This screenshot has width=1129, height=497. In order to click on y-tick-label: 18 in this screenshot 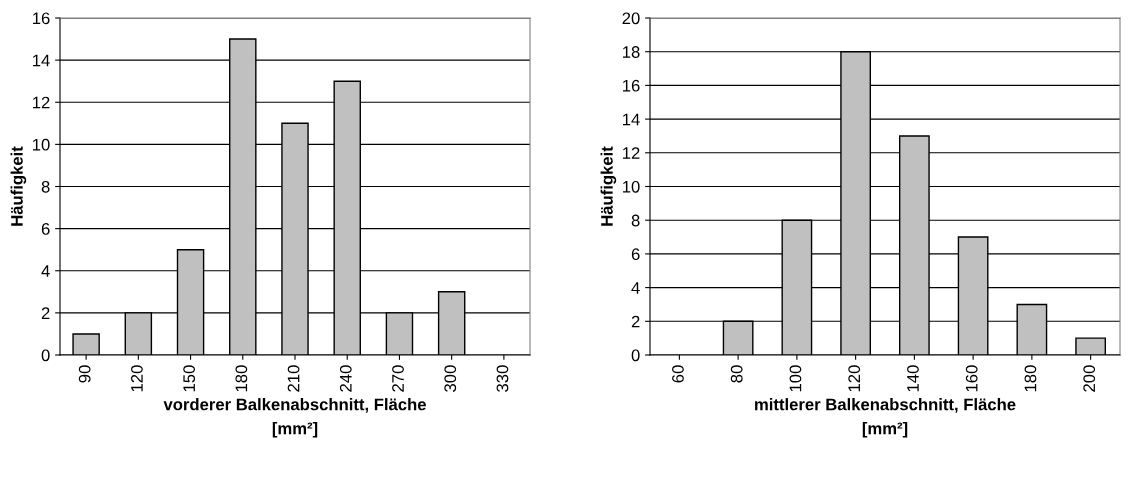, I will do `click(631, 52)`.